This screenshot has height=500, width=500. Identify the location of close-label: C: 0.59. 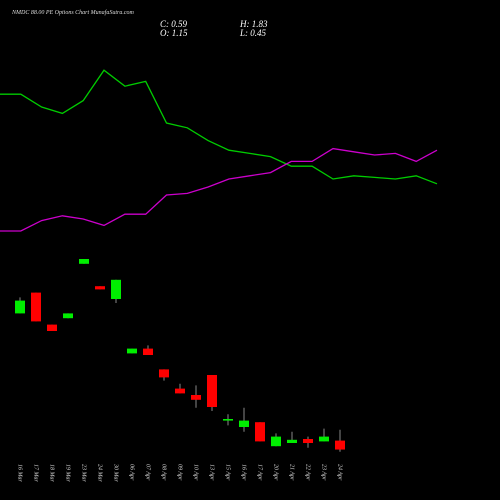
(174, 24).